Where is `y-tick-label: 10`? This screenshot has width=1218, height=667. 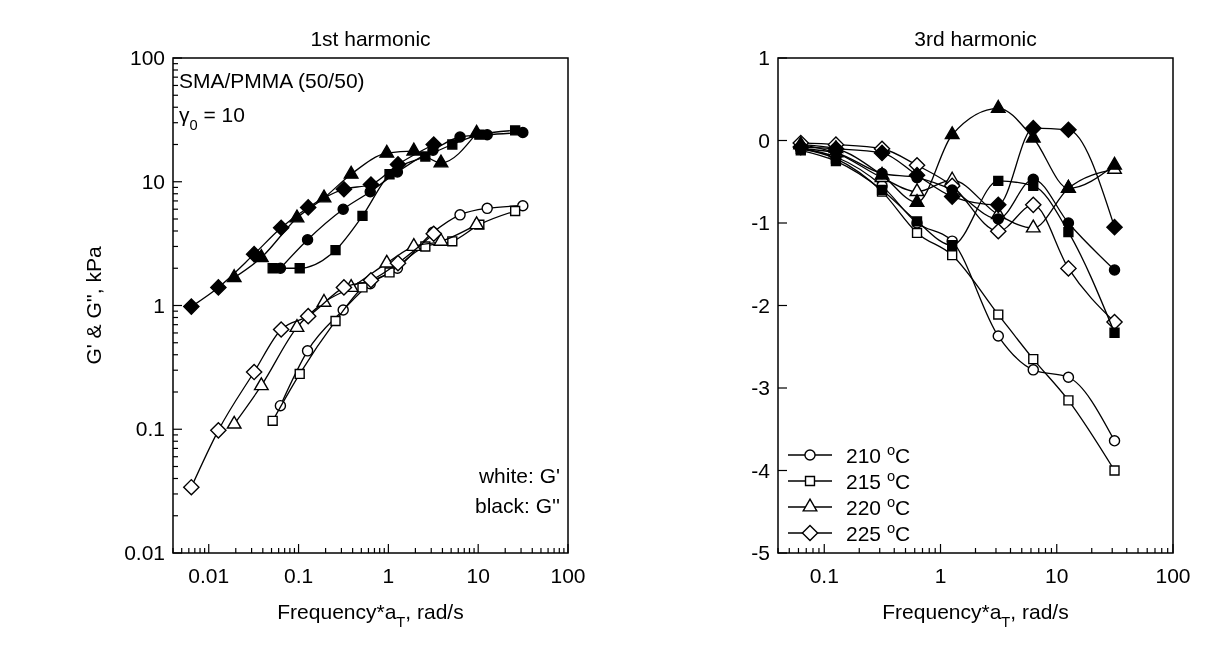
y-tick-label: 10 is located at coordinates (153, 181).